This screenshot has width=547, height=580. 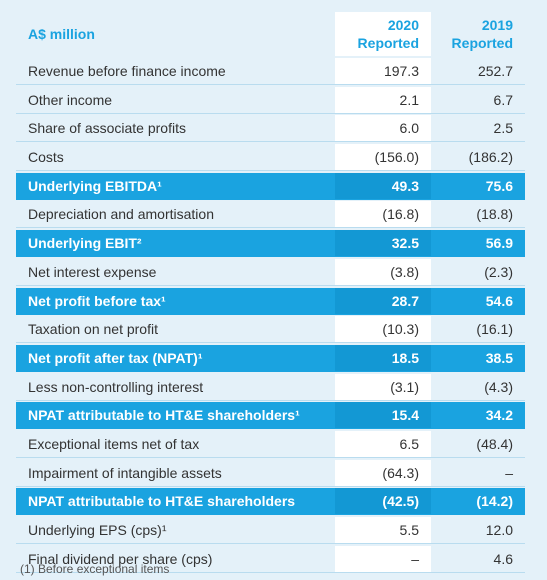 What do you see at coordinates (121, 214) in the screenshot?
I see `row-label: Depreciation and amortisation` at bounding box center [121, 214].